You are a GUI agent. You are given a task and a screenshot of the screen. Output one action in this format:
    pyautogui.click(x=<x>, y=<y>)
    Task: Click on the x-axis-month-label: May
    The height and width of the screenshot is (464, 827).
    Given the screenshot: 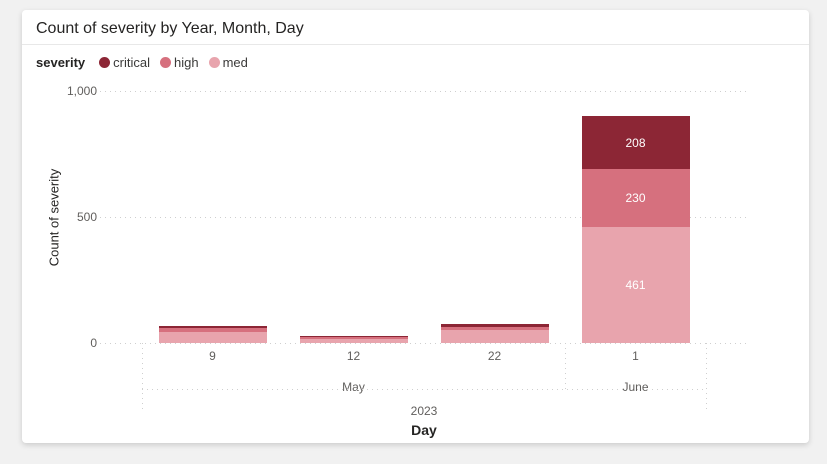 What is the action you would take?
    pyautogui.click(x=353, y=387)
    